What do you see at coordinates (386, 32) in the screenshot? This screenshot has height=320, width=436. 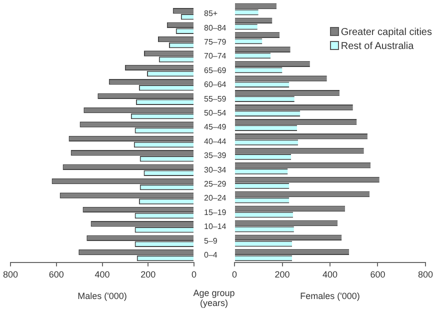 I see `legend-label: Greater capital cities` at bounding box center [386, 32].